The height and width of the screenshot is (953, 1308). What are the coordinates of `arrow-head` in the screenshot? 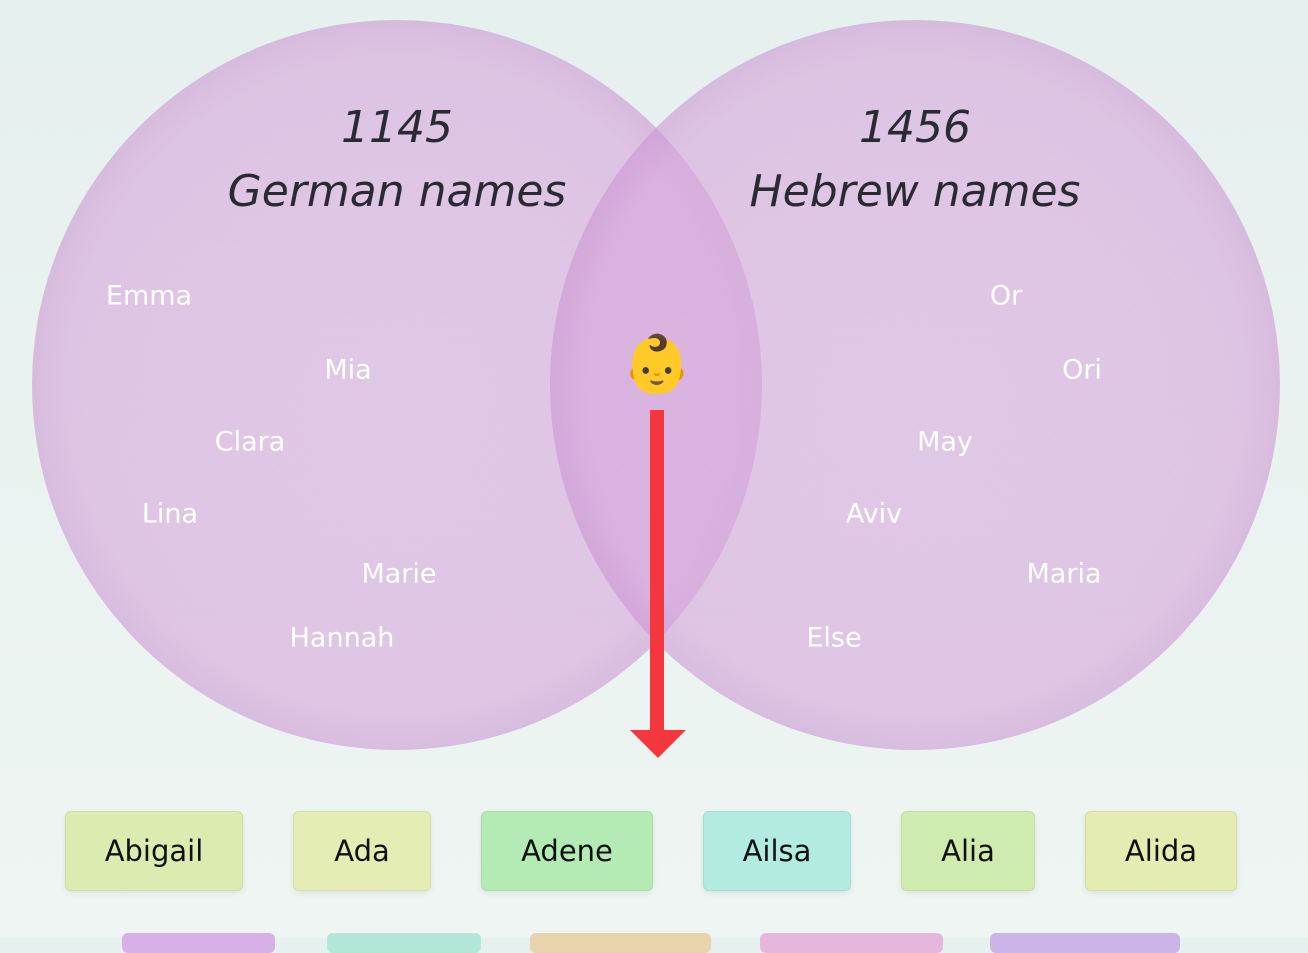 It's located at (658, 744).